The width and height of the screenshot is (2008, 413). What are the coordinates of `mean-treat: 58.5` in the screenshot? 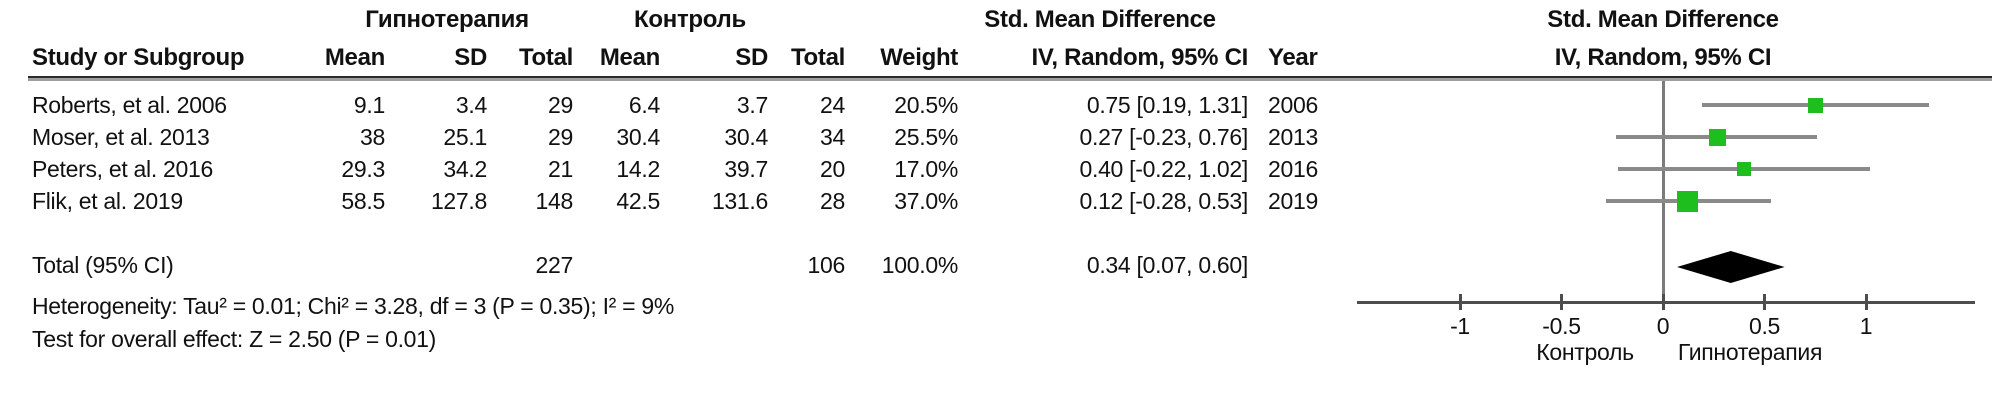 It's located at (363, 201).